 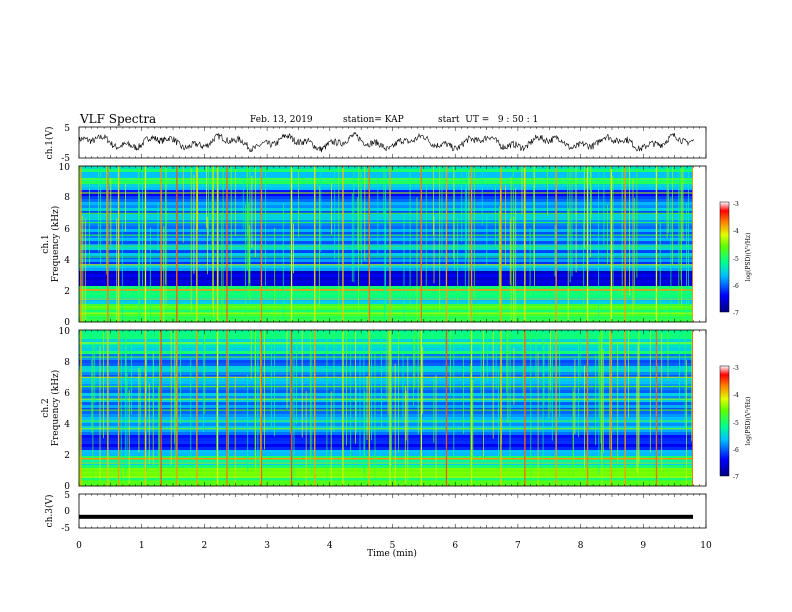 I want to click on ch1-ytick-bottom: -5, so click(x=65, y=159).